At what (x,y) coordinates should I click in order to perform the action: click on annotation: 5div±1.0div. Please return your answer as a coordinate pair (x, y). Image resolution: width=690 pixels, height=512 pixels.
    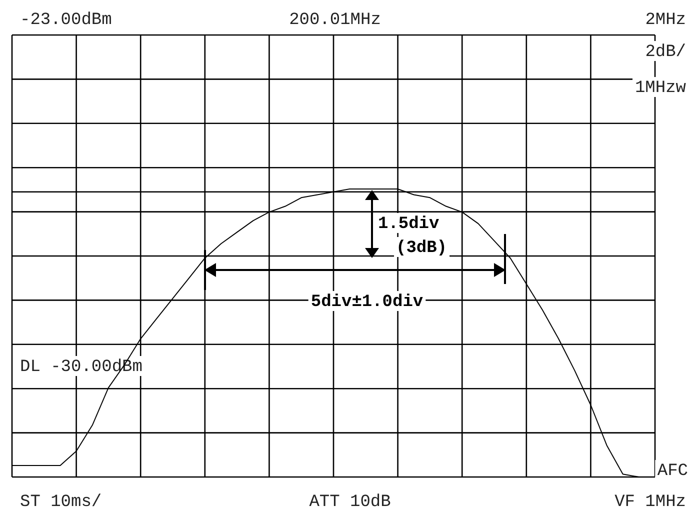
    Looking at the image, I should click on (367, 302).